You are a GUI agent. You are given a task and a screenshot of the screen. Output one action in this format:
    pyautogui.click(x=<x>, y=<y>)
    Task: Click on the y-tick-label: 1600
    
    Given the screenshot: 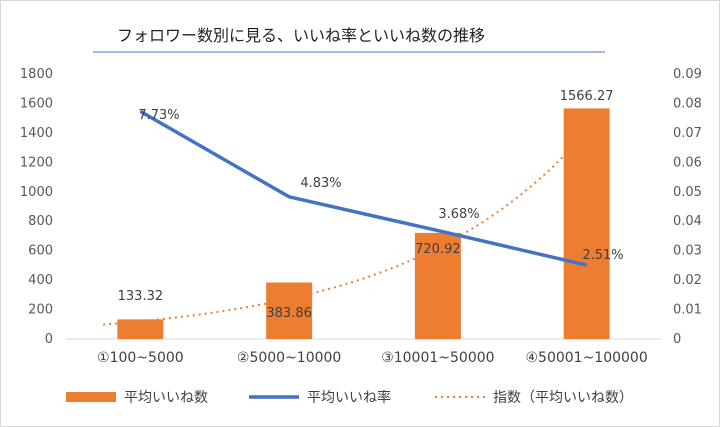 What is the action you would take?
    pyautogui.click(x=36, y=103)
    